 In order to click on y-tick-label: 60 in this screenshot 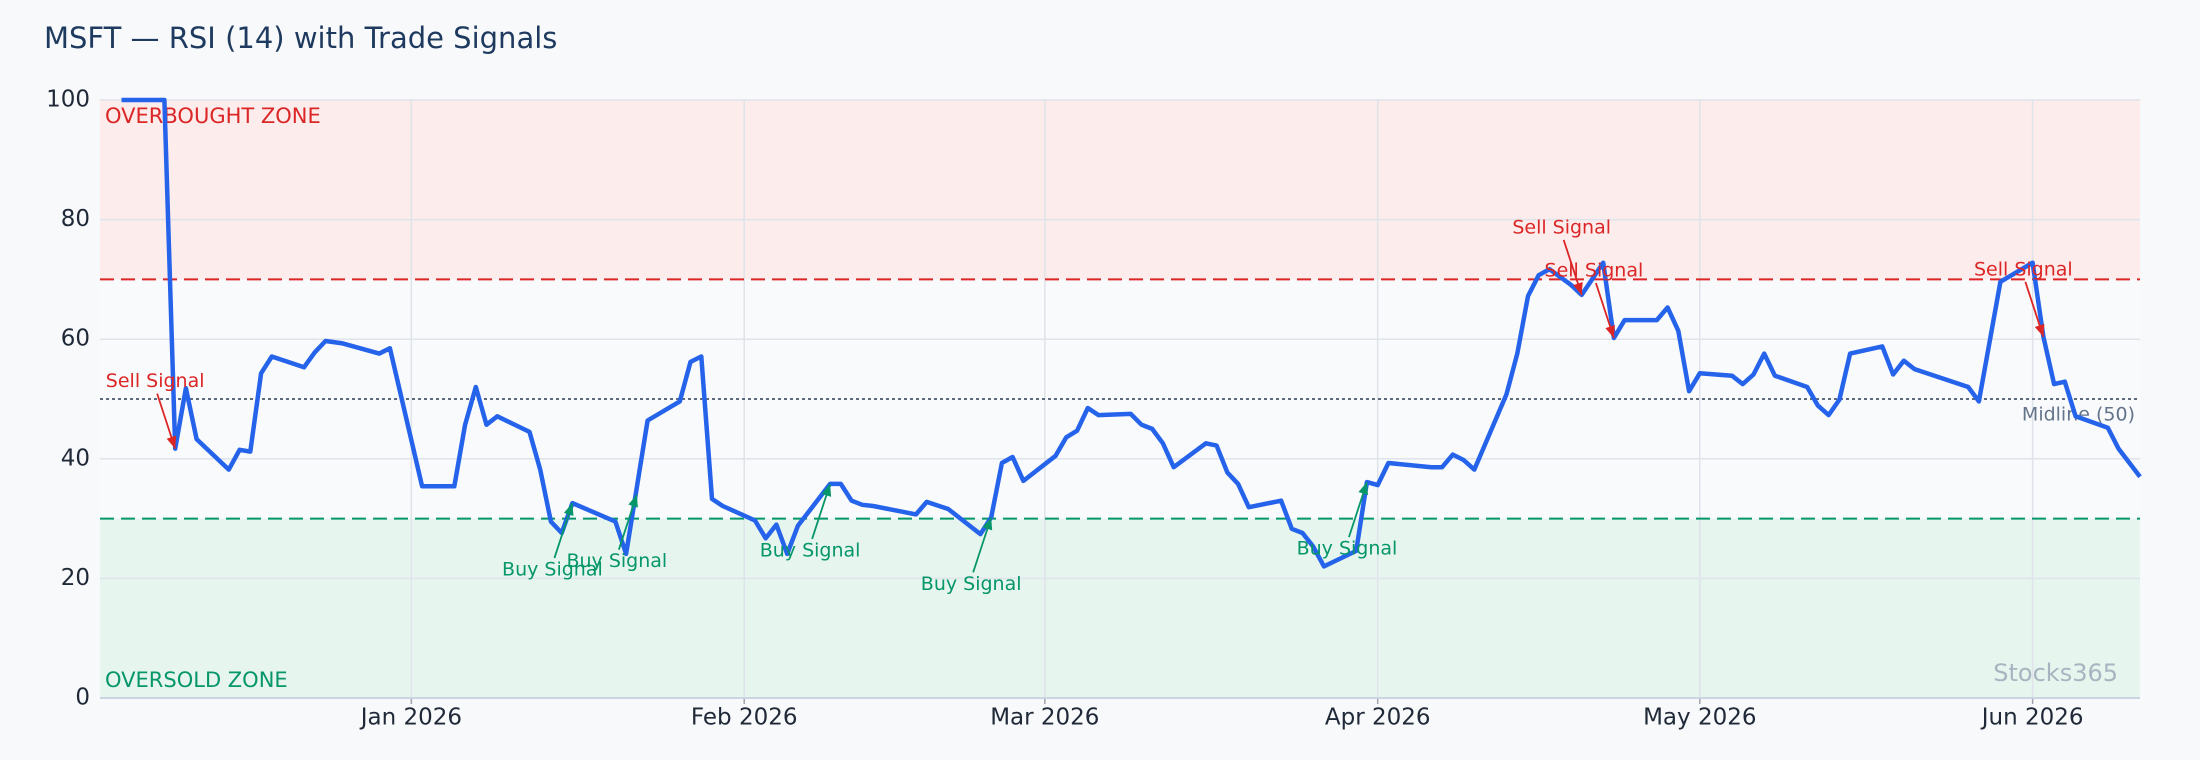, I will do `click(75, 339)`.